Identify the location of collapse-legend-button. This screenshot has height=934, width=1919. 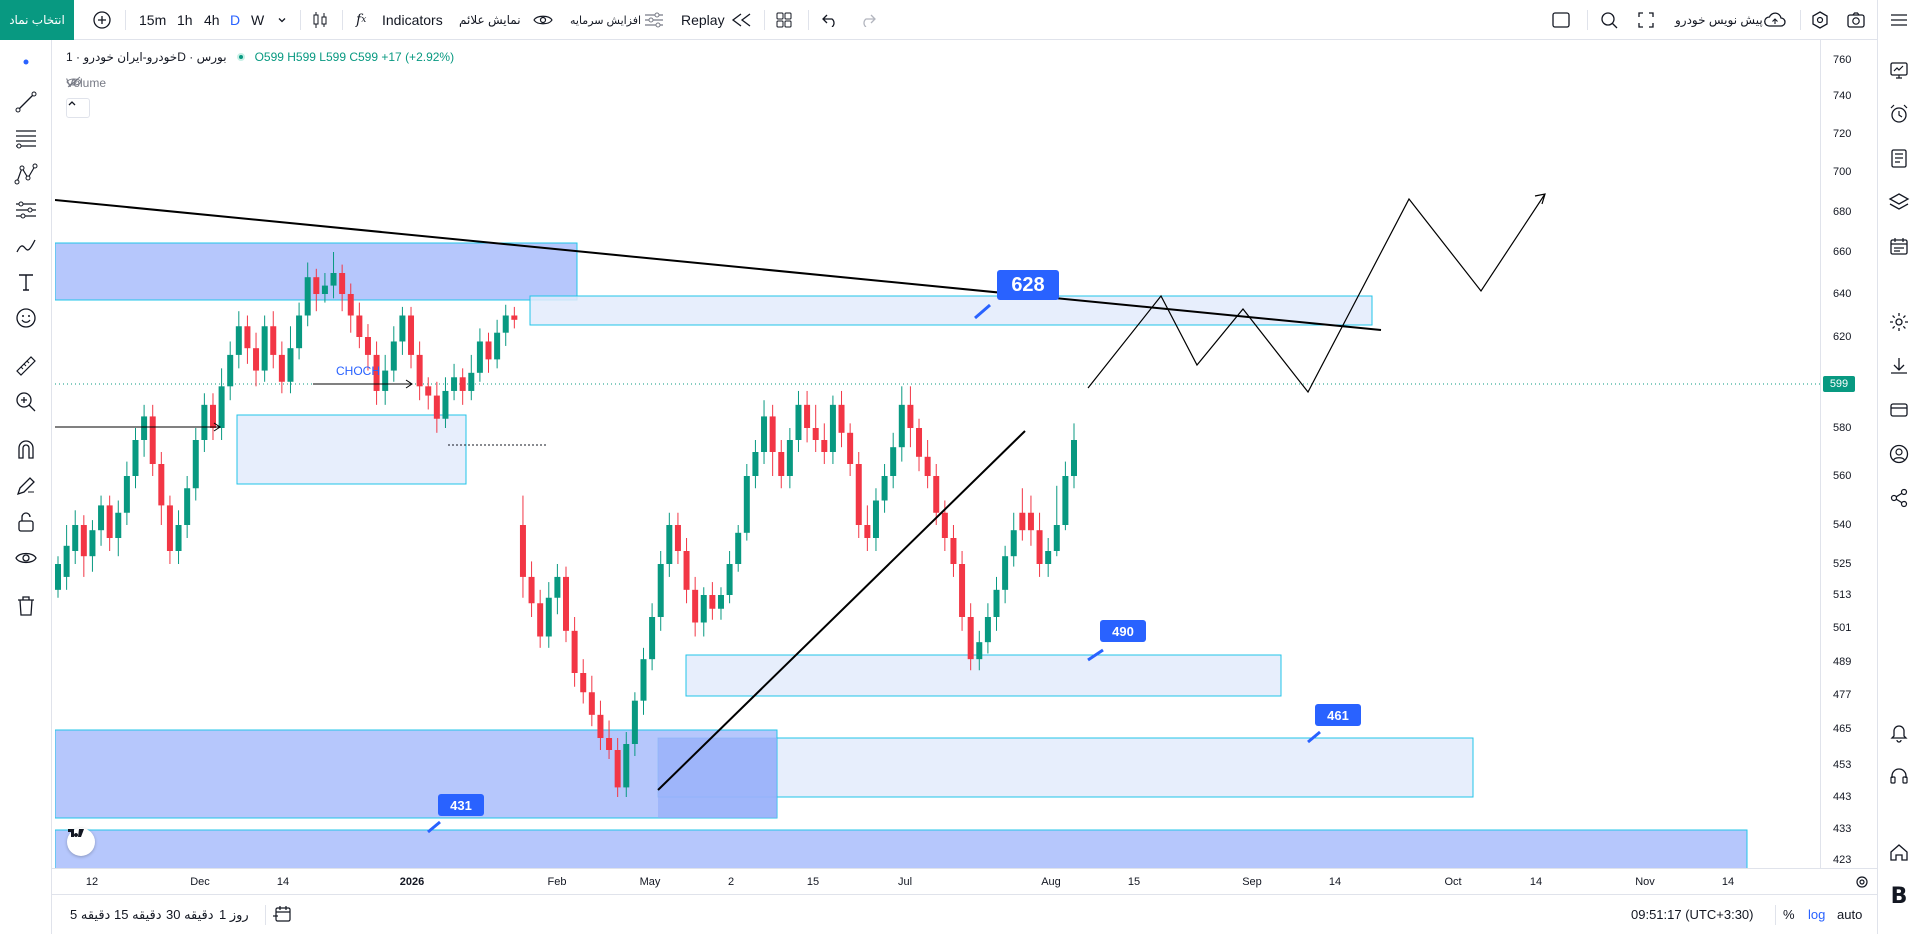
(78, 108).